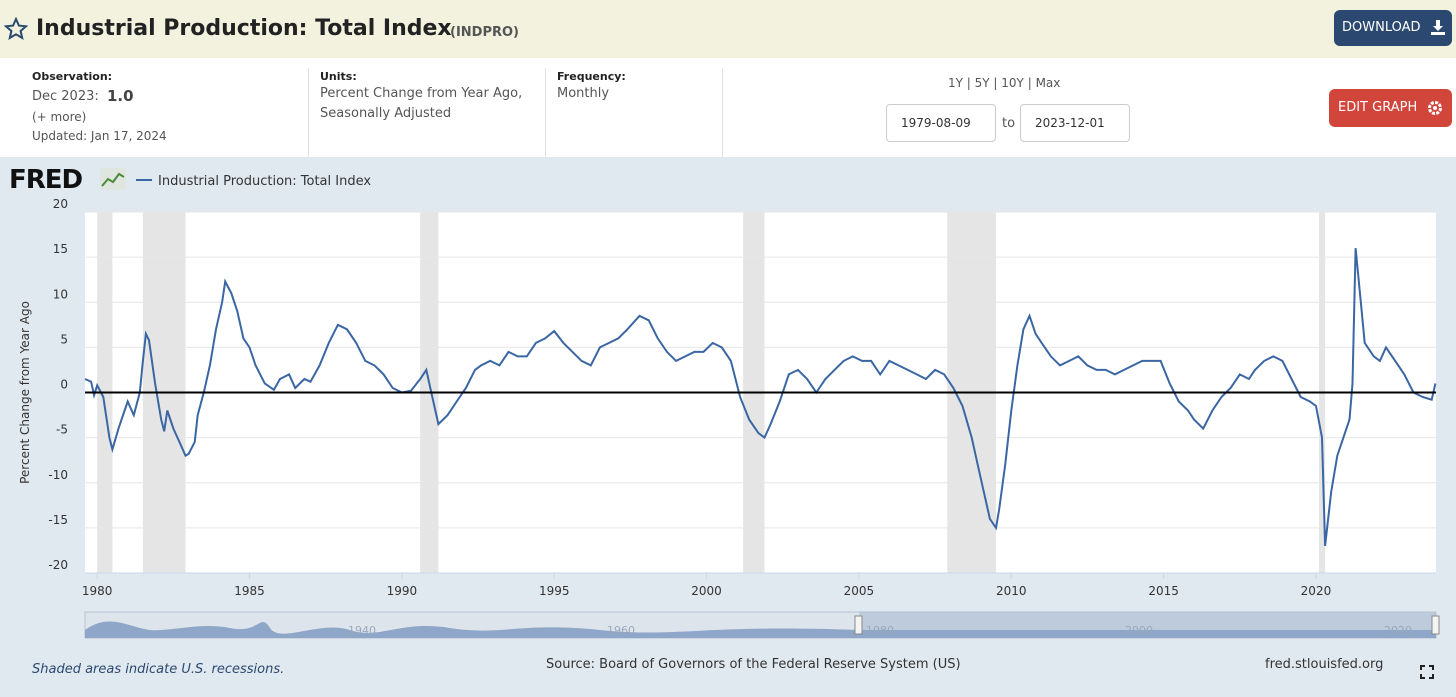 The height and width of the screenshot is (697, 1456). What do you see at coordinates (62, 430) in the screenshot?
I see `y-tick-label: -5` at bounding box center [62, 430].